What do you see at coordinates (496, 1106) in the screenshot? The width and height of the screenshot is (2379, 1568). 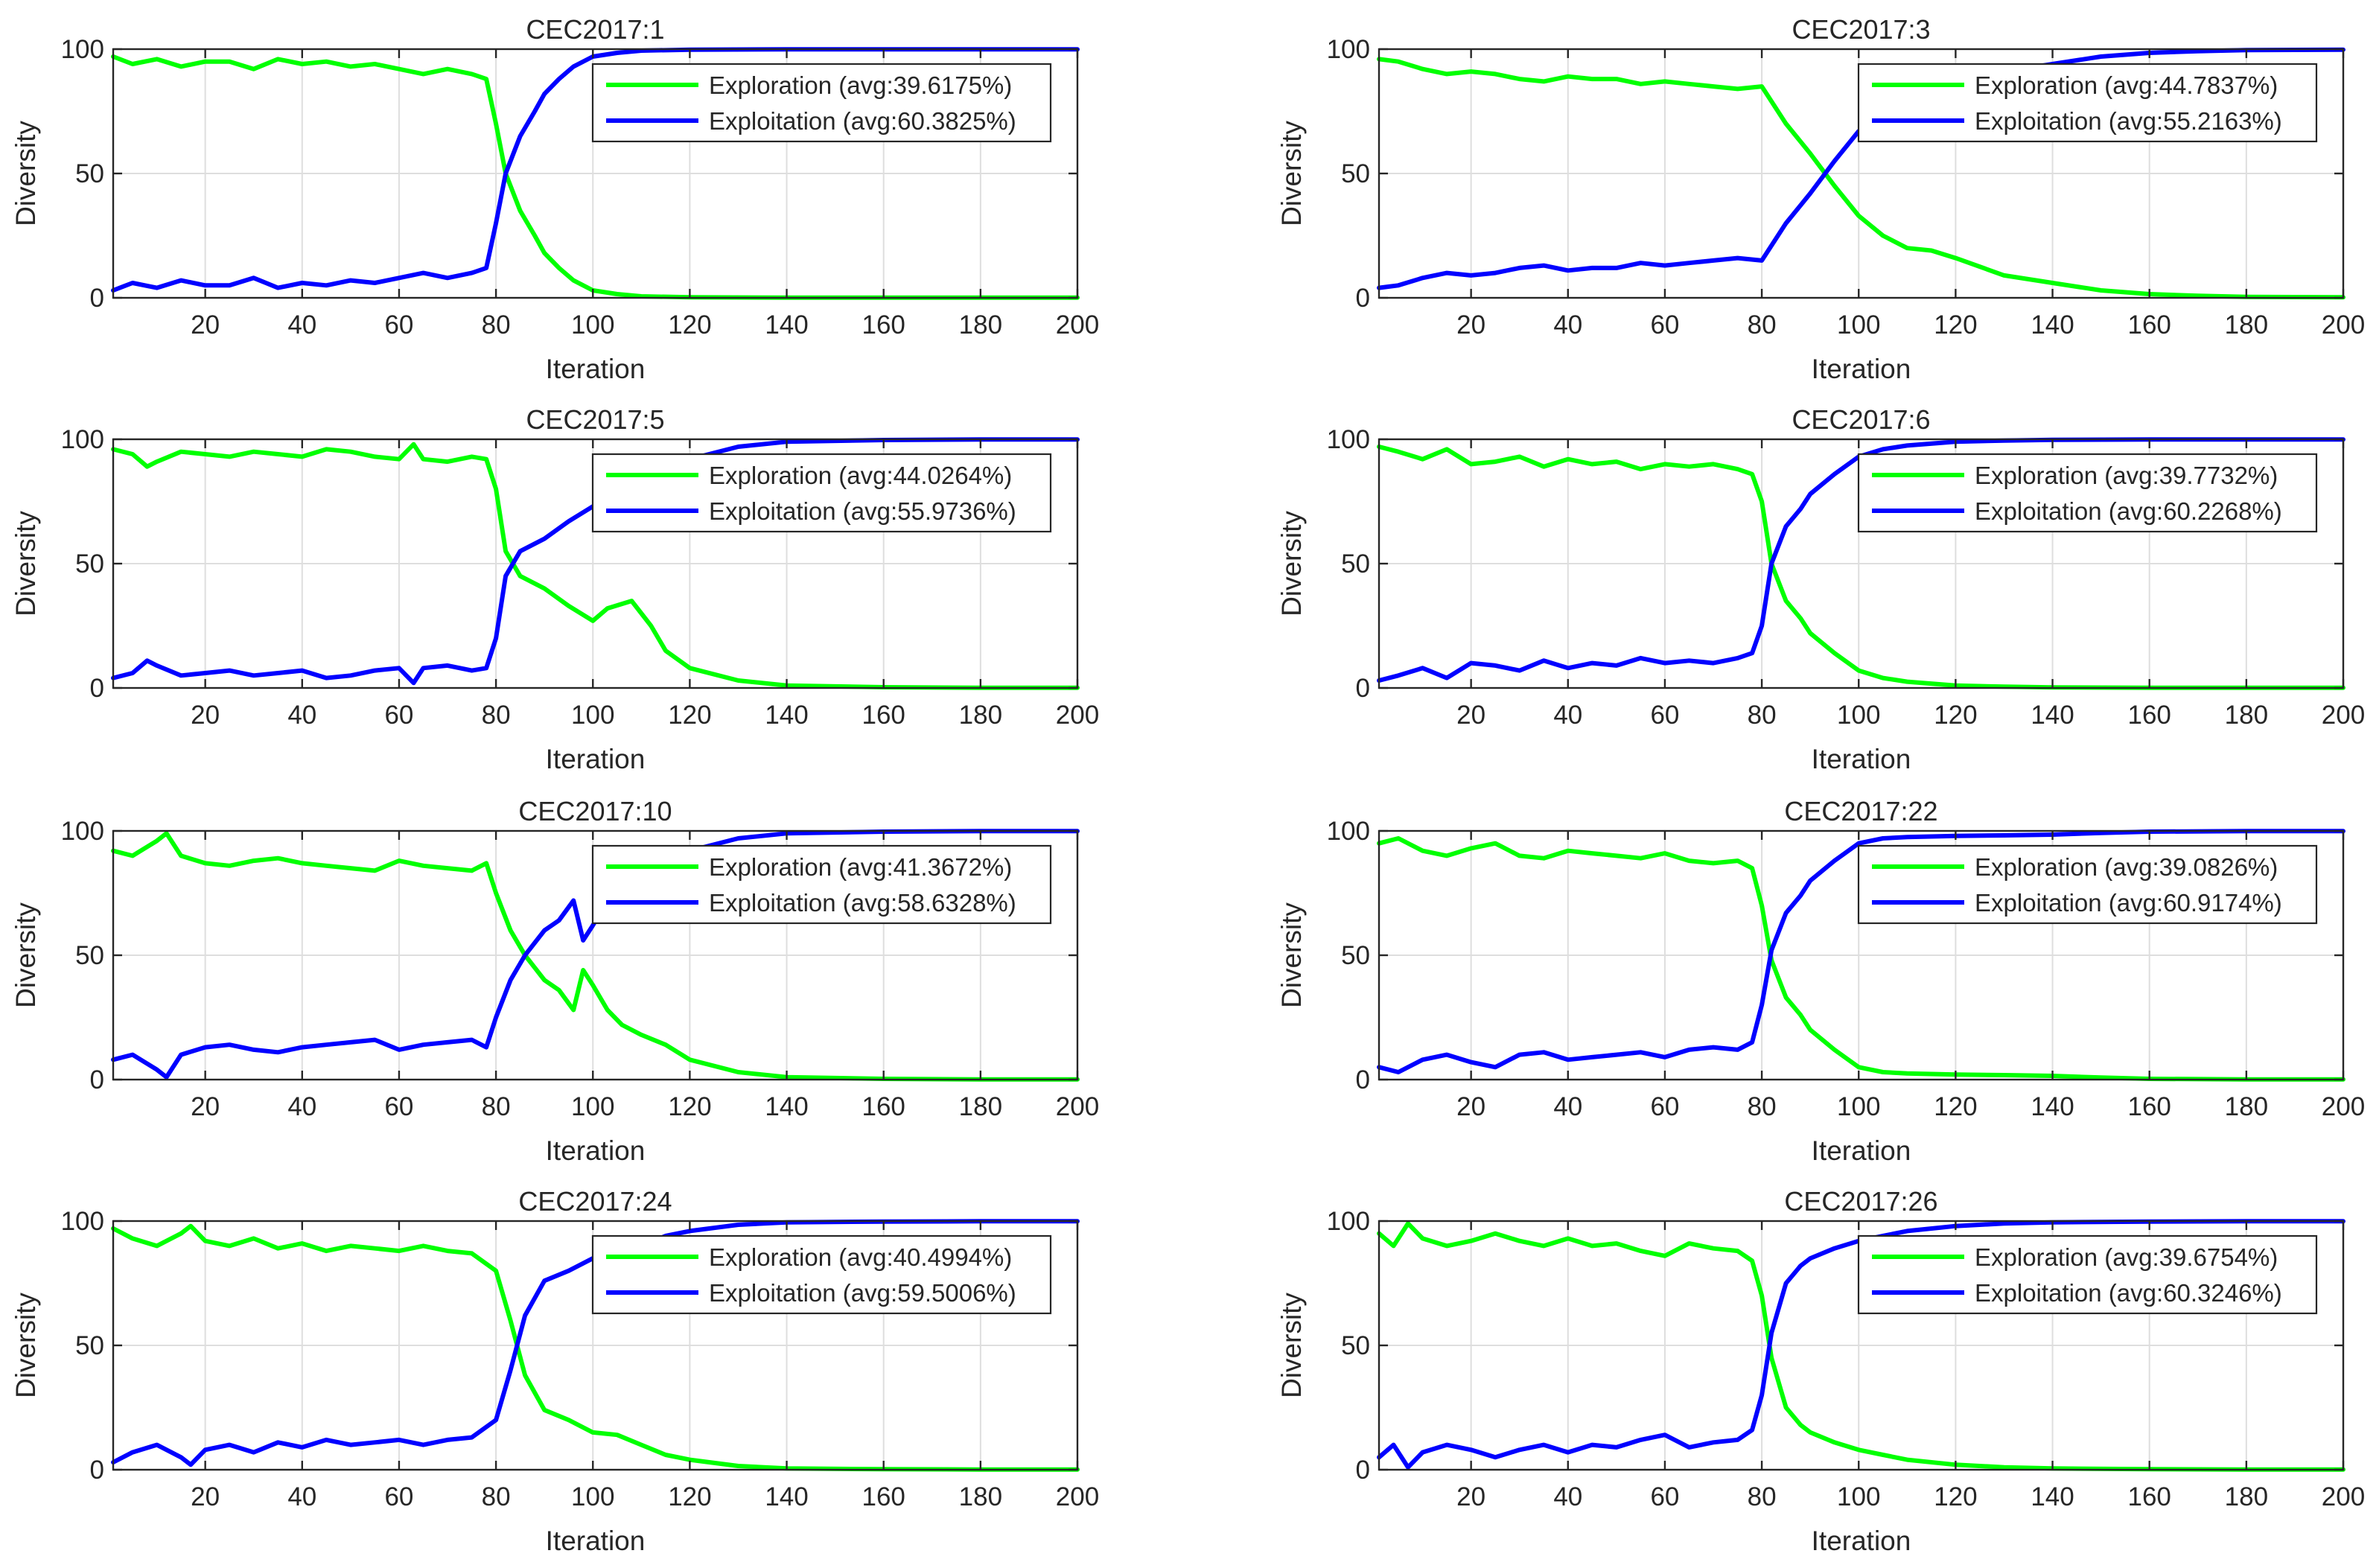 I see `chart-5-x-tick-label: 80` at bounding box center [496, 1106].